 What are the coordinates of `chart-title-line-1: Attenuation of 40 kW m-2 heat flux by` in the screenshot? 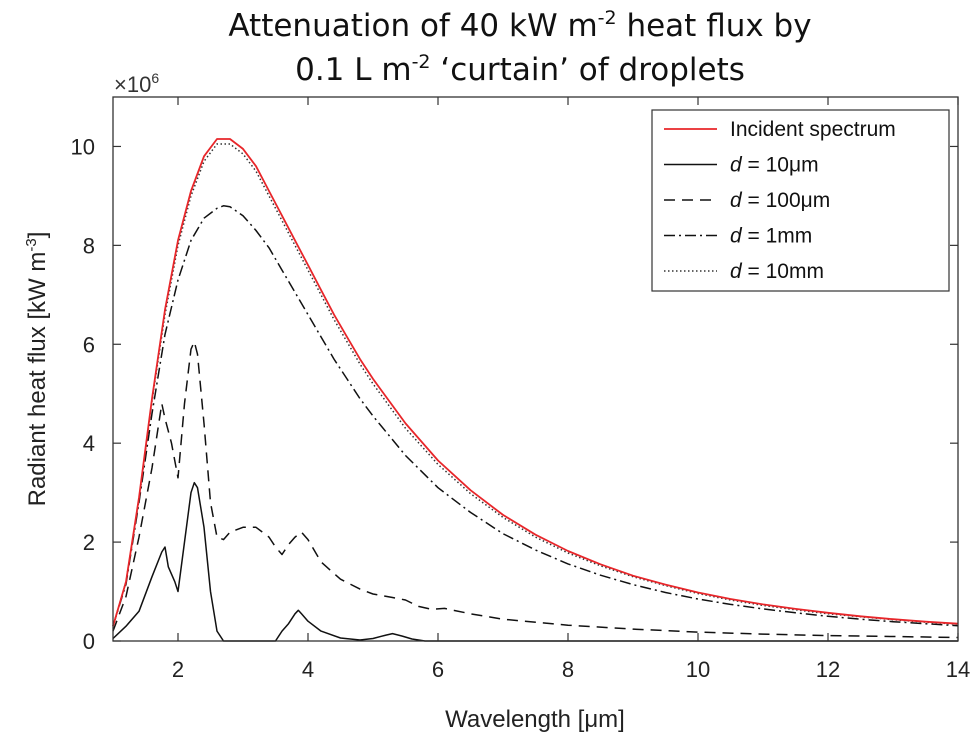 It's located at (519, 25).